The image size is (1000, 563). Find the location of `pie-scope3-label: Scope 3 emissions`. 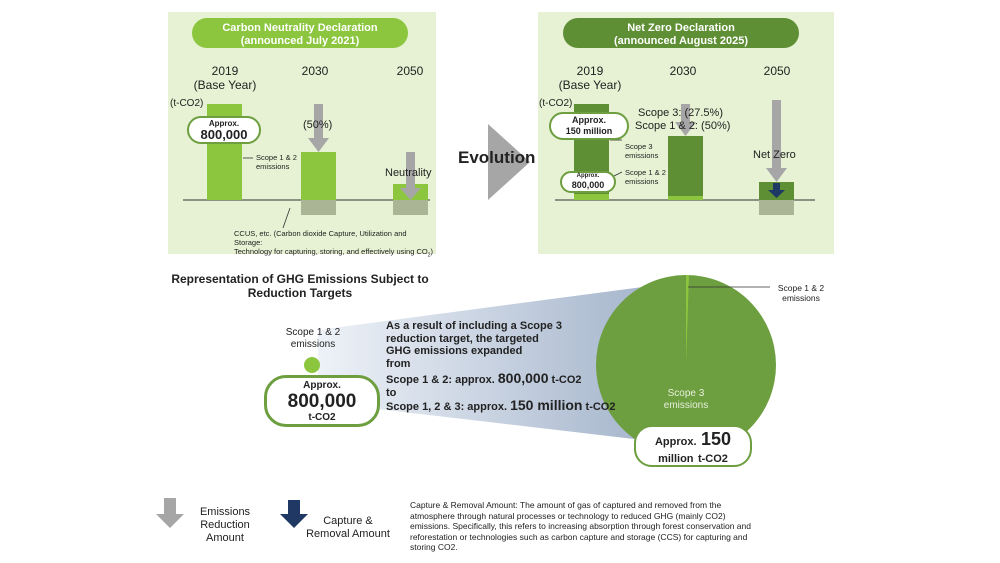

pie-scope3-label: Scope 3 emissions is located at coordinates (686, 399).